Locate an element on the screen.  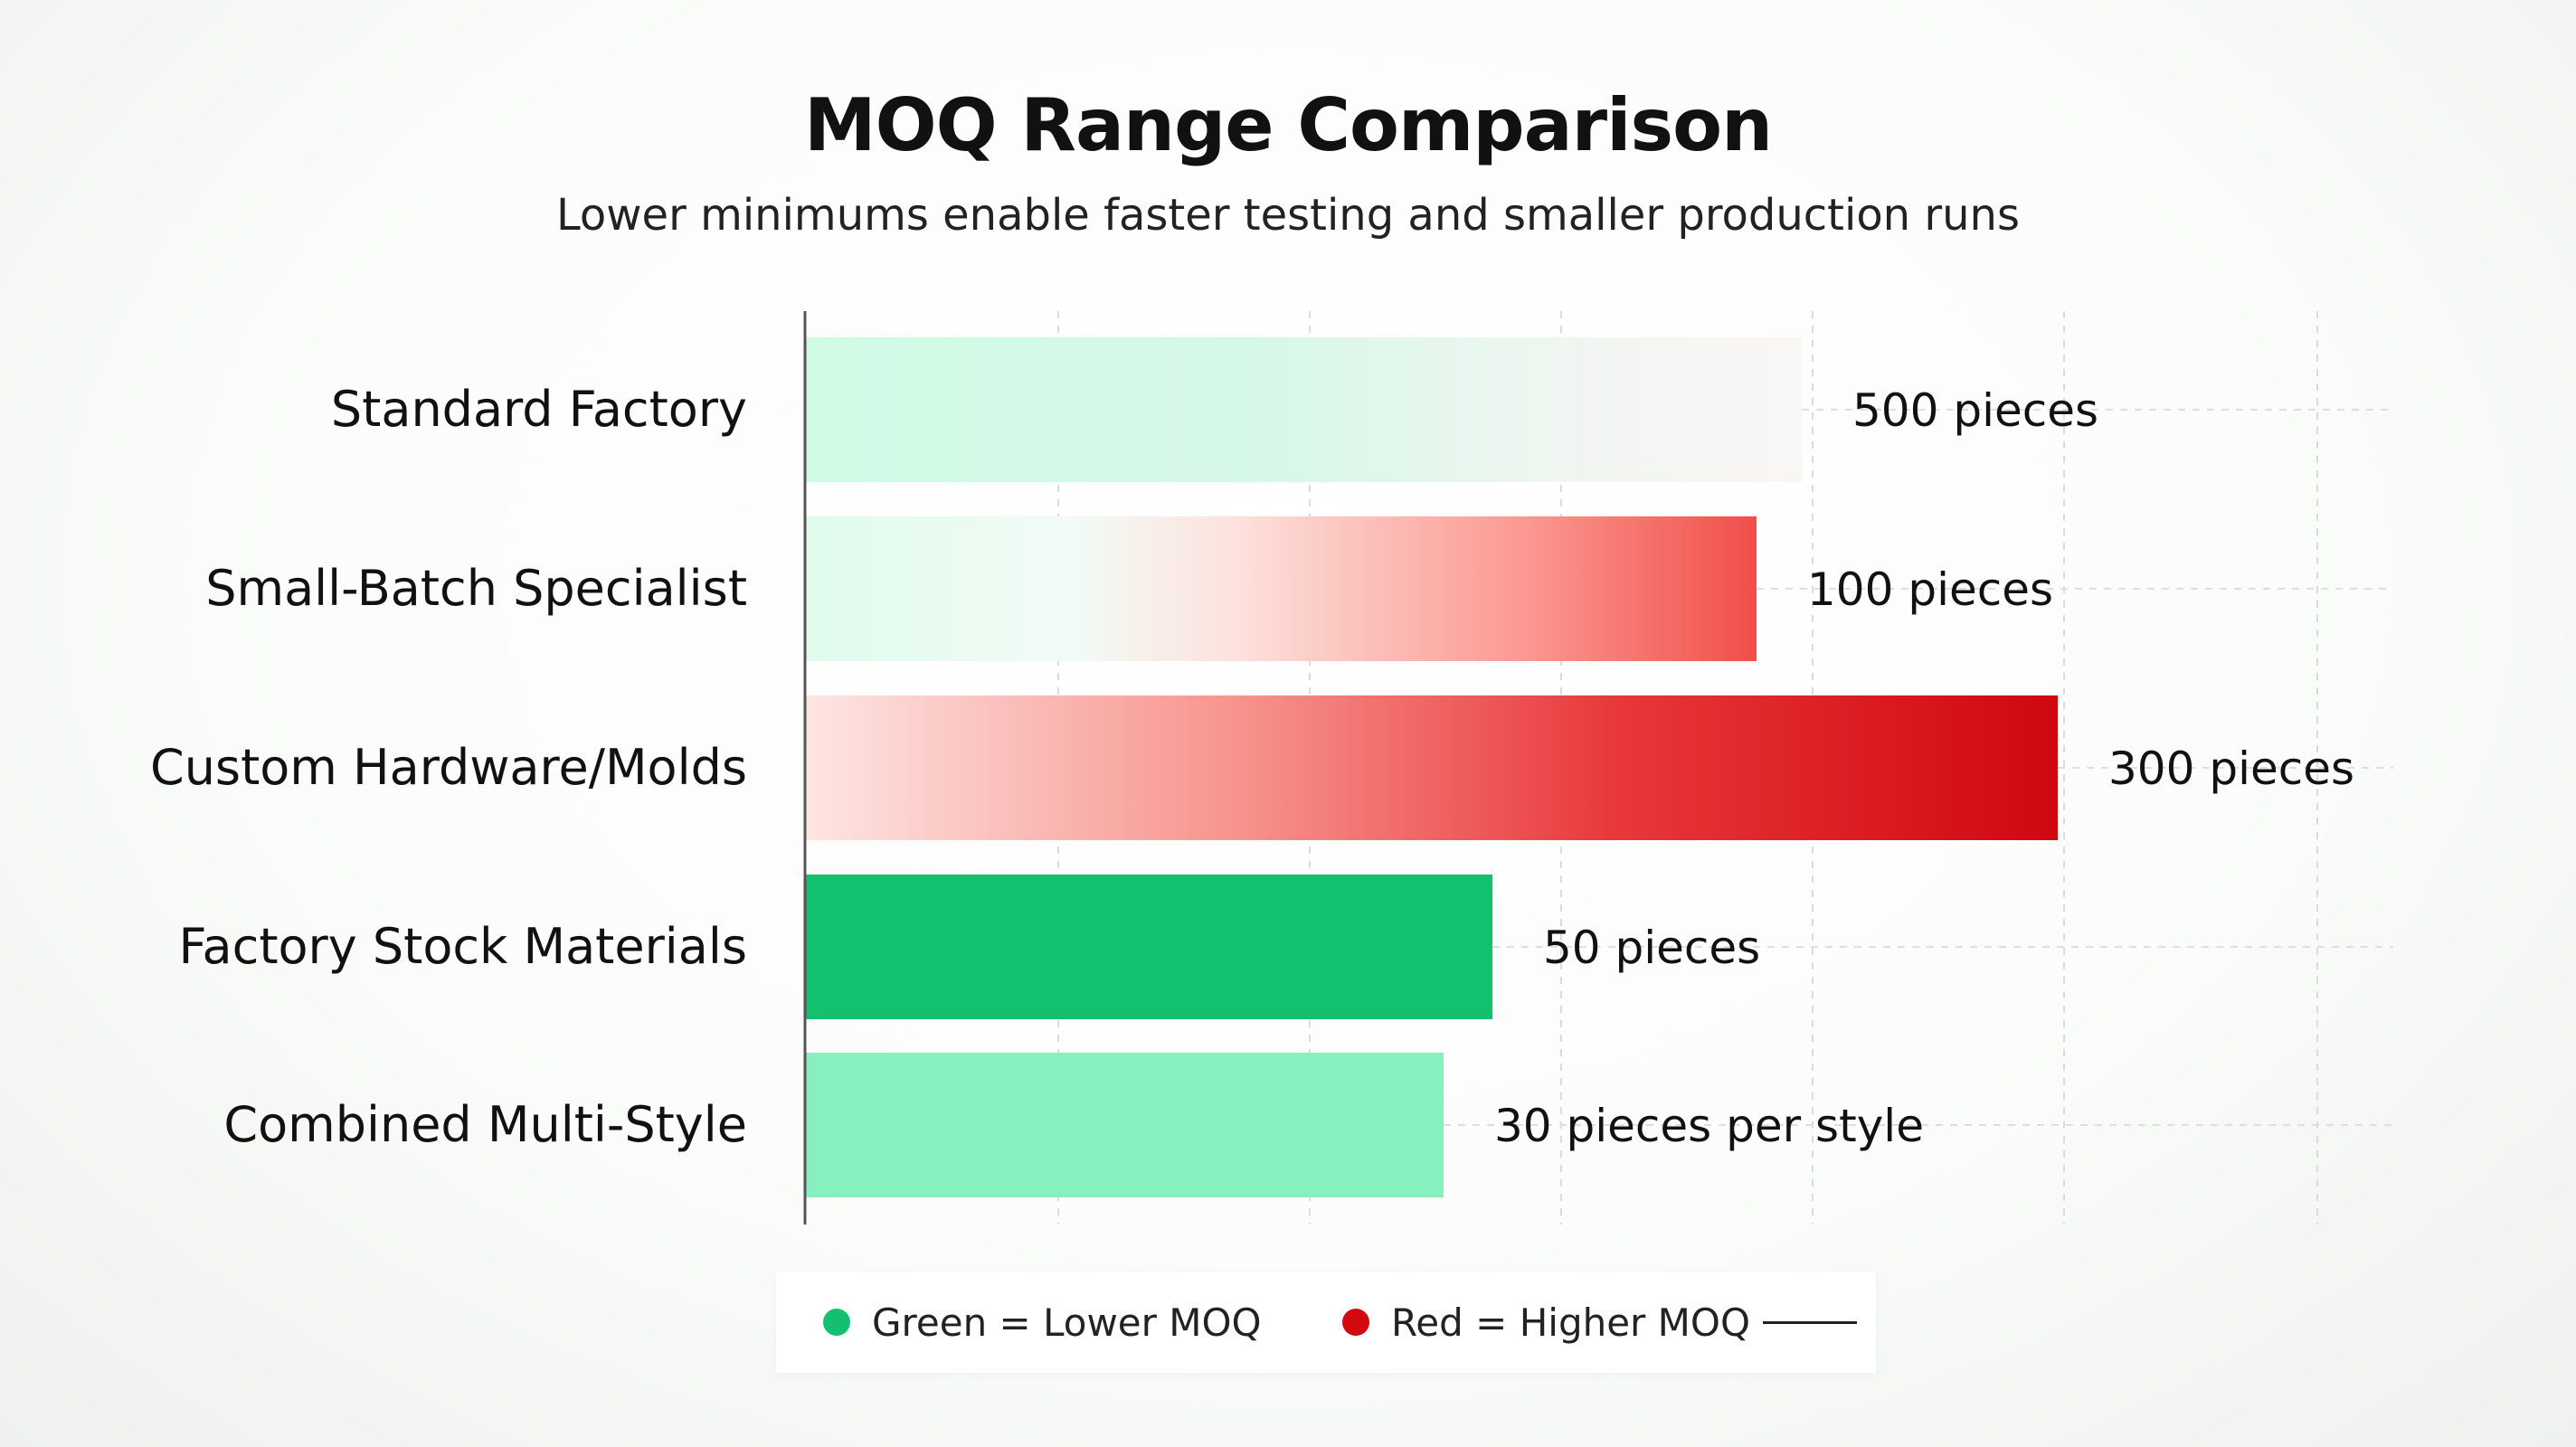
value-label-1: 100 pieces is located at coordinates (1930, 589).